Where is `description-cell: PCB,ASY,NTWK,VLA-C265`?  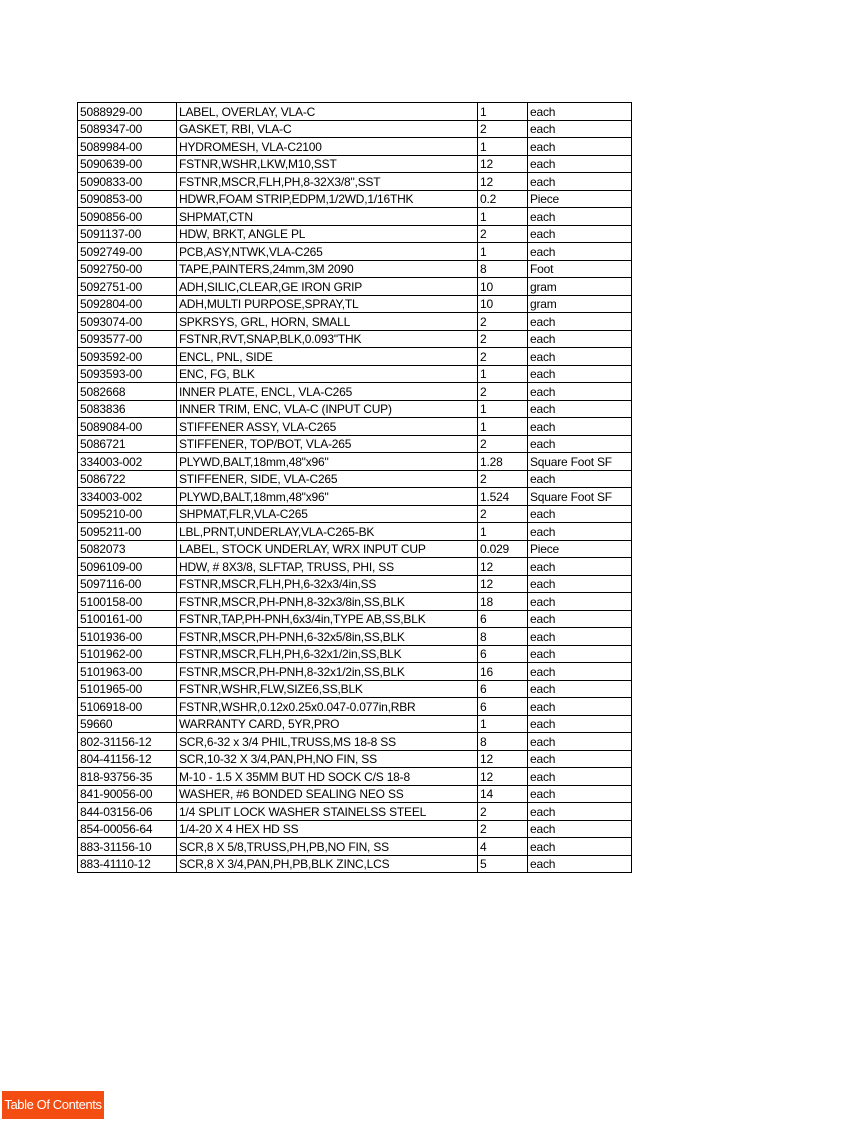
description-cell: PCB,ASY,NTWK,VLA-C265 is located at coordinates (327, 251).